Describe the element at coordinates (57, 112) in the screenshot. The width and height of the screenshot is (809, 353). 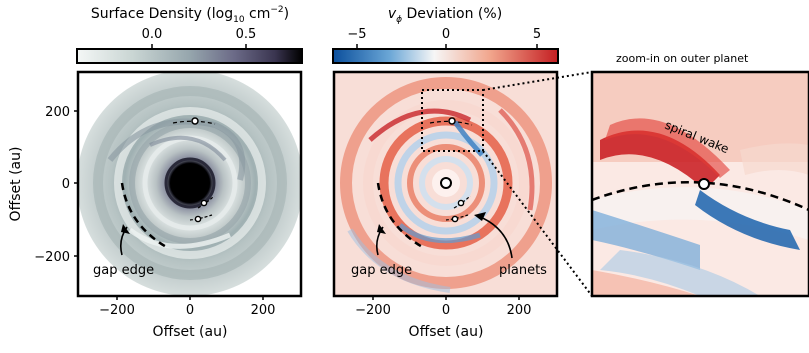
I see `left-ytick-0: 200` at that location.